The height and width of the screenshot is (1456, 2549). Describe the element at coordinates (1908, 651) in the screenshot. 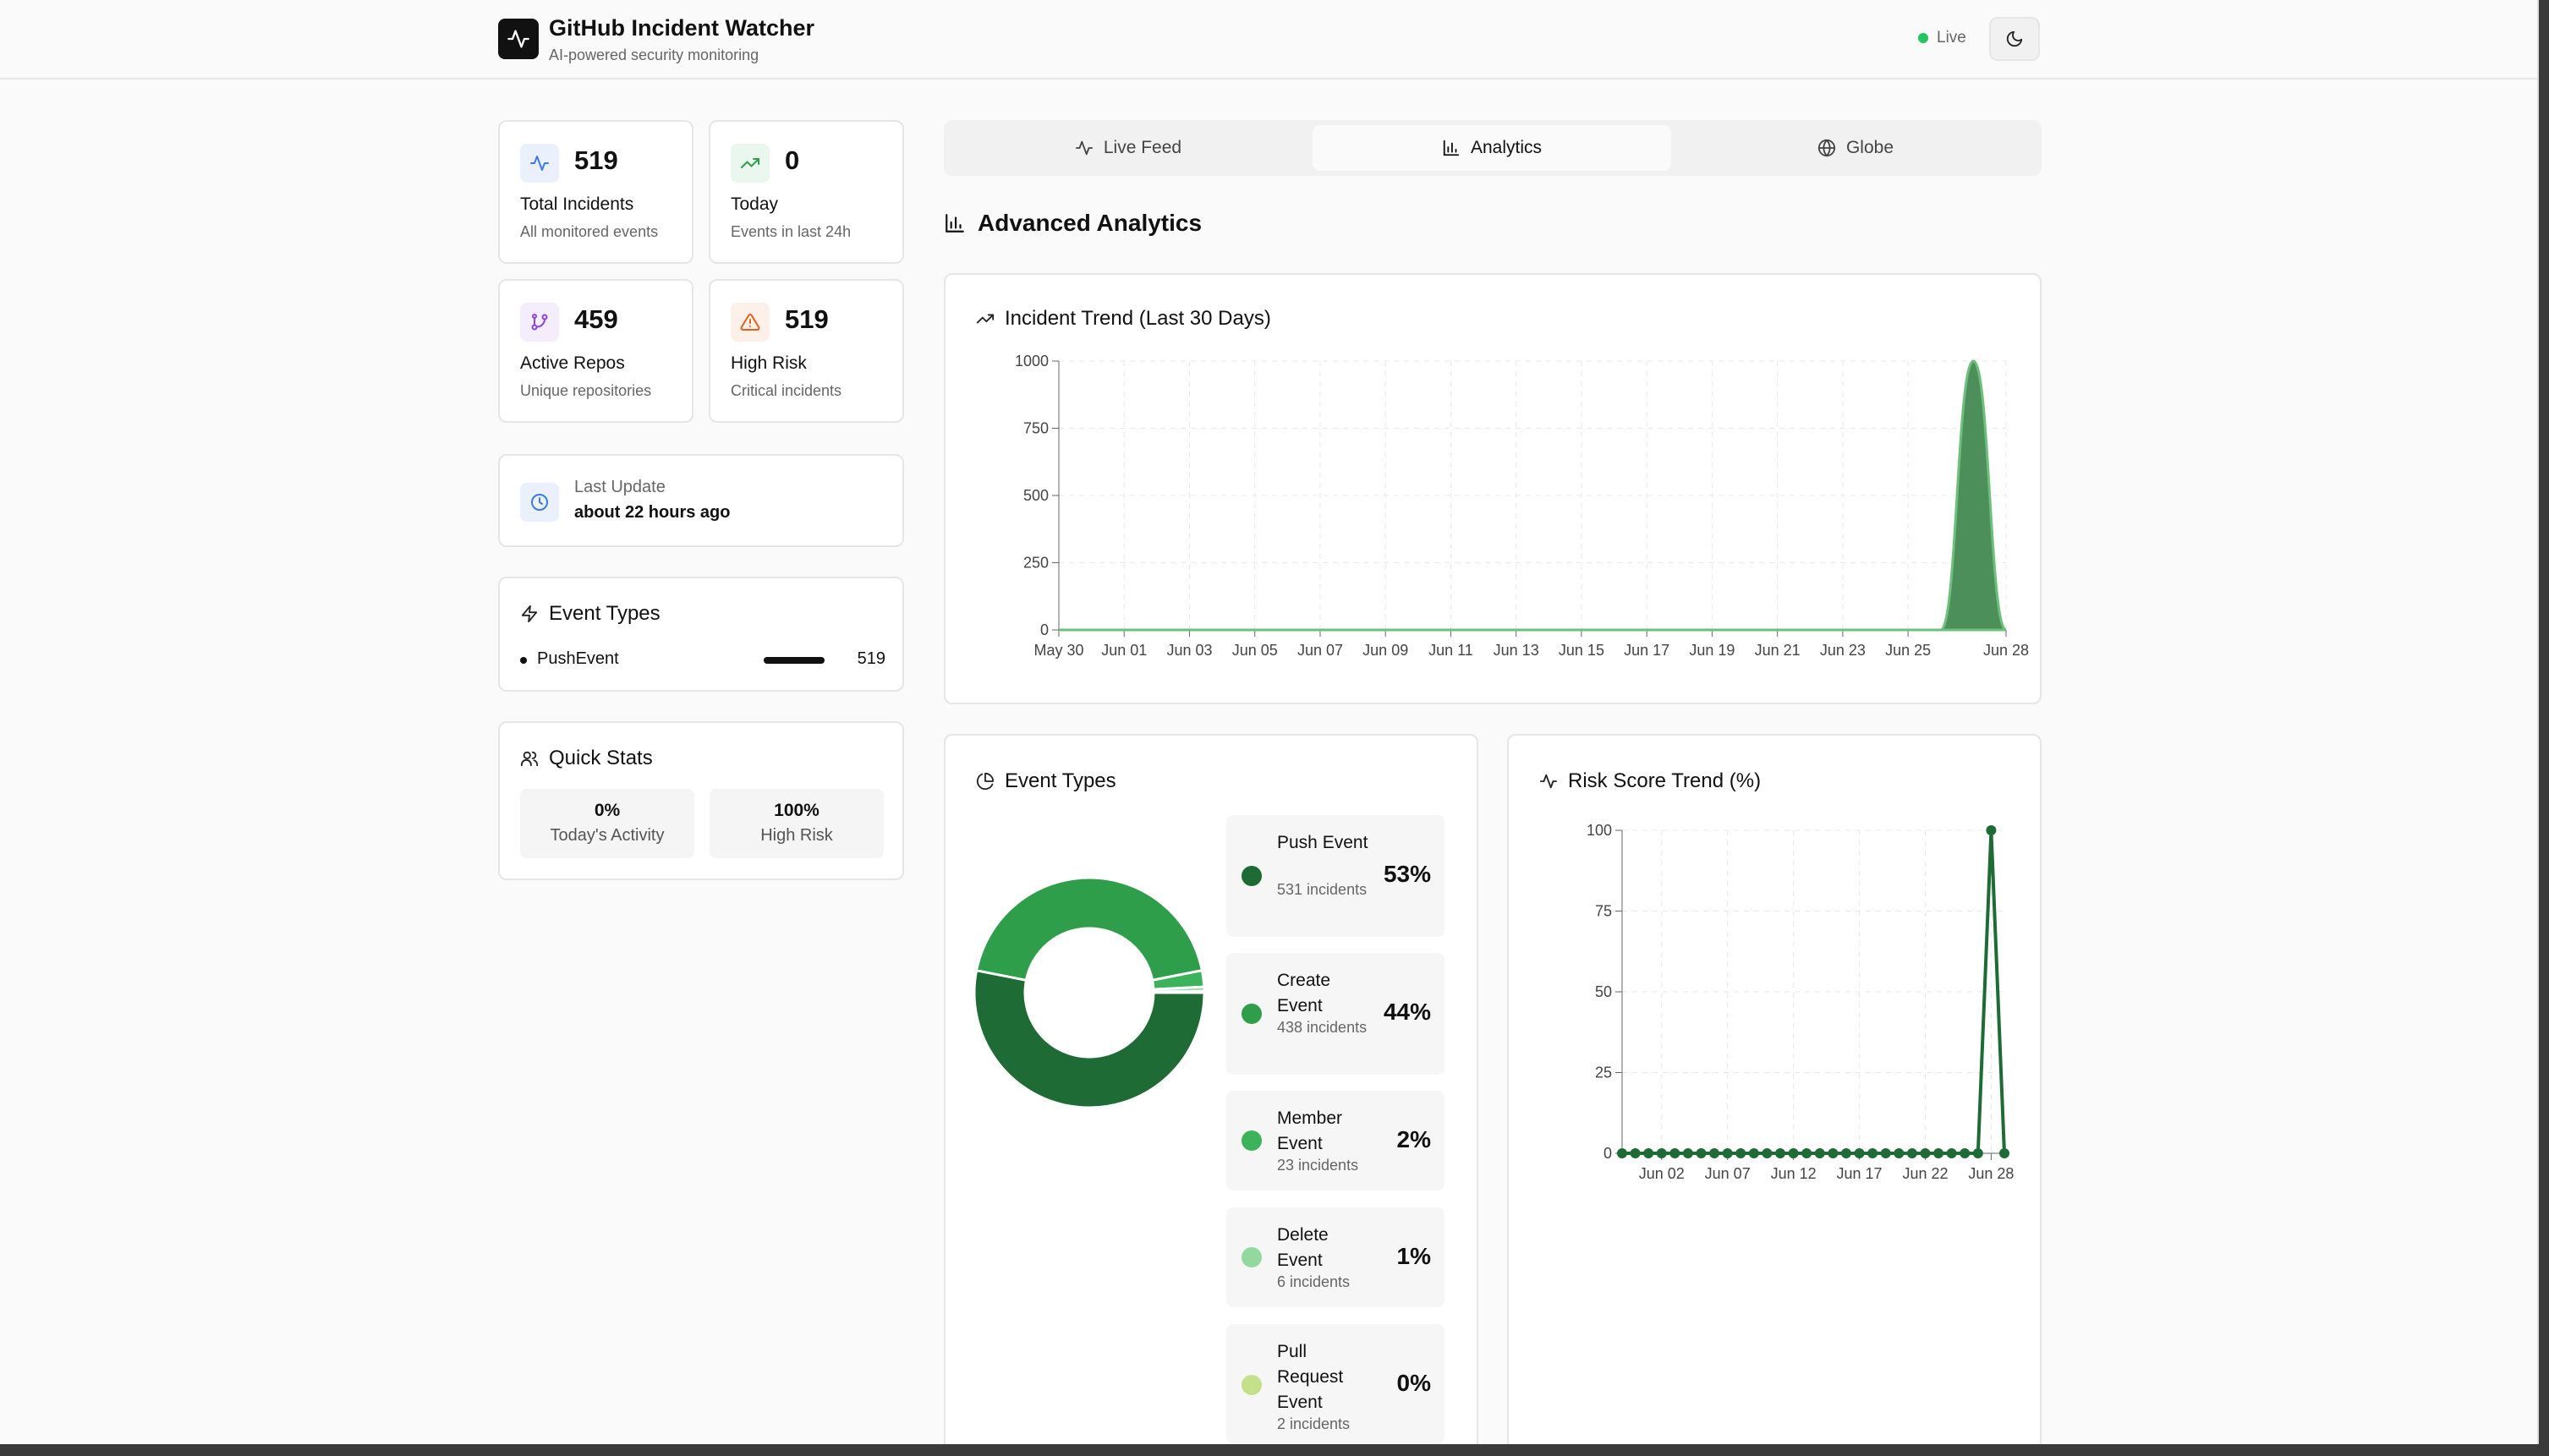

I see `x-tick-label: Jun 25` at that location.